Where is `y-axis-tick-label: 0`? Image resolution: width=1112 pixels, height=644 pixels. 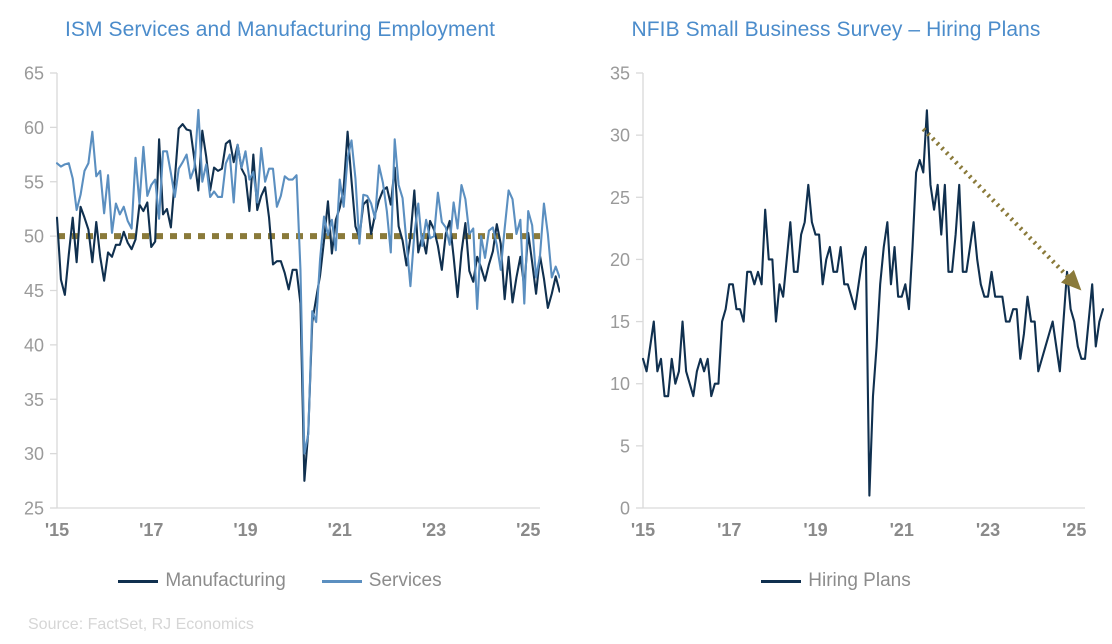
y-axis-tick-label: 0 is located at coordinates (625, 509).